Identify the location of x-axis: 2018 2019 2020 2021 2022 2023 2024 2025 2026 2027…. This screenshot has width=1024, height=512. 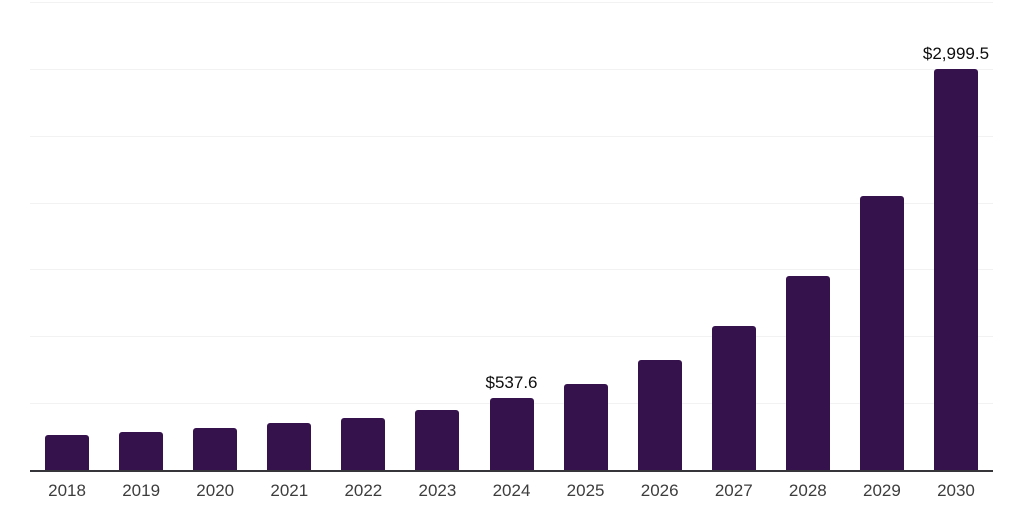
(511, 491).